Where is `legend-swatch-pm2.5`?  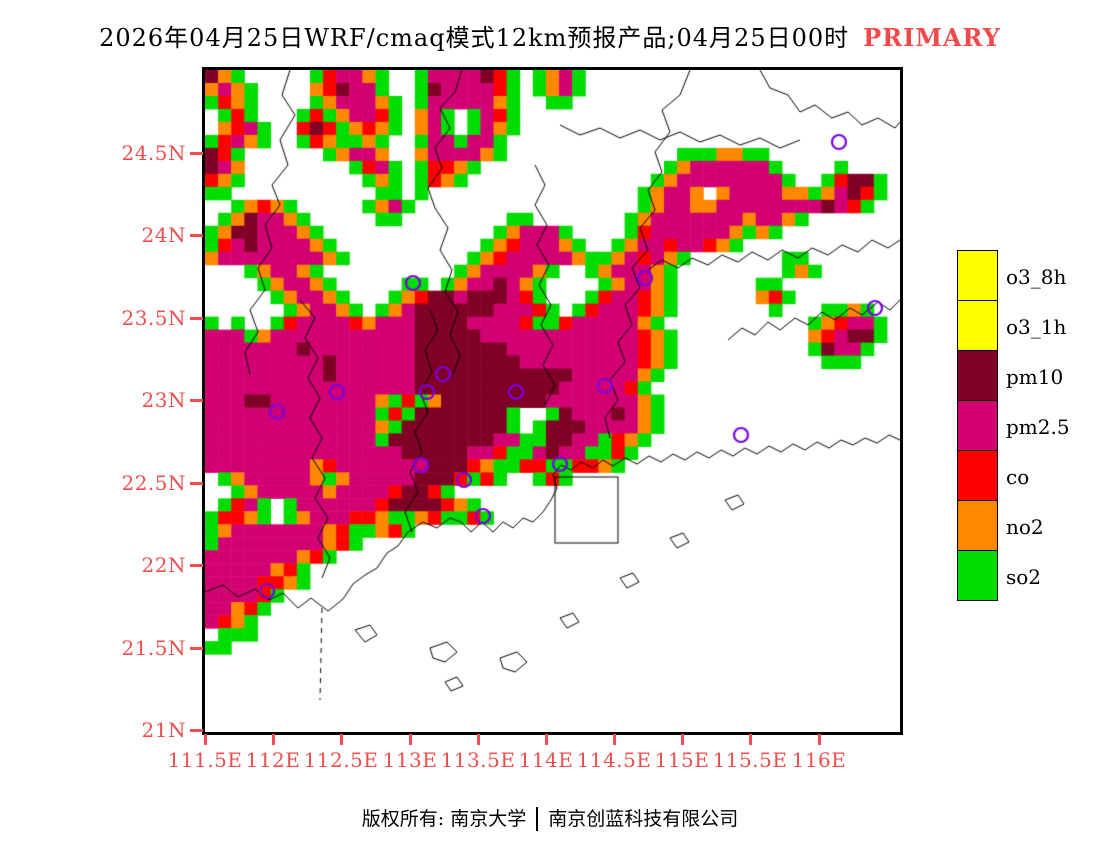
legend-swatch-pm2.5 is located at coordinates (977, 425).